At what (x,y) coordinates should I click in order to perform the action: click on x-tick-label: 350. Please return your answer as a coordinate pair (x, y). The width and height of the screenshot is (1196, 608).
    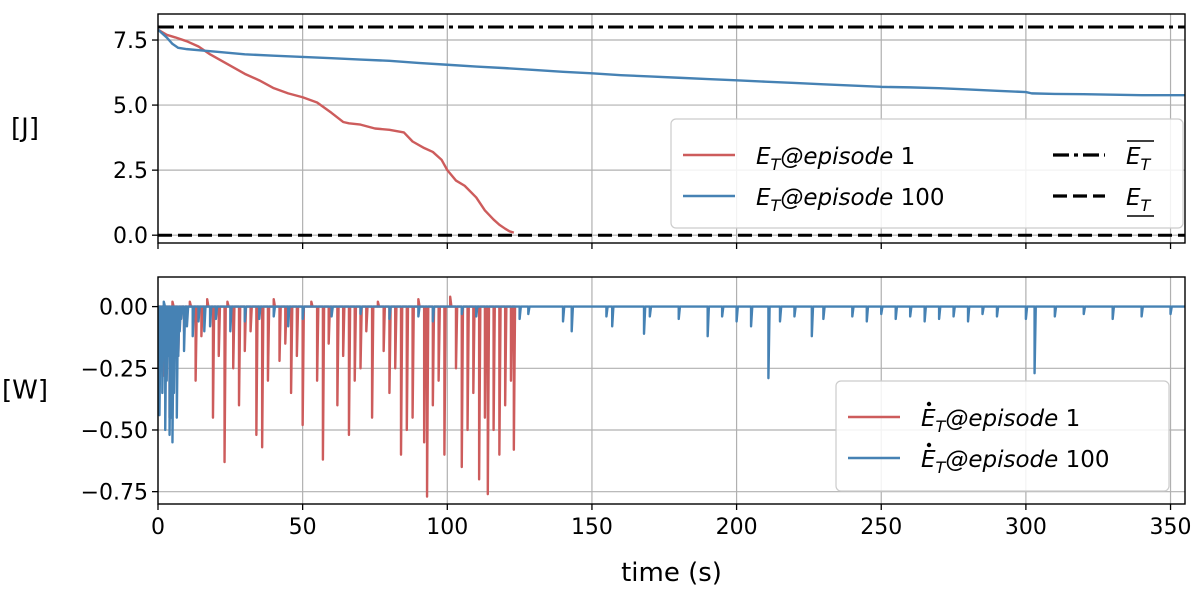
    Looking at the image, I should click on (1171, 527).